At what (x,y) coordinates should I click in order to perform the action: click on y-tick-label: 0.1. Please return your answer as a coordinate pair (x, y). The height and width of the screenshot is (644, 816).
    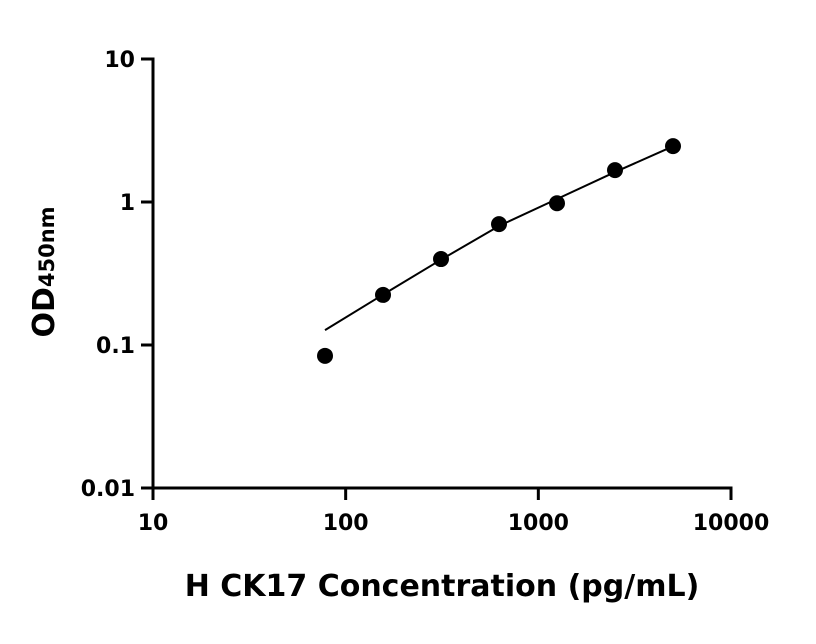
    Looking at the image, I should click on (115, 346).